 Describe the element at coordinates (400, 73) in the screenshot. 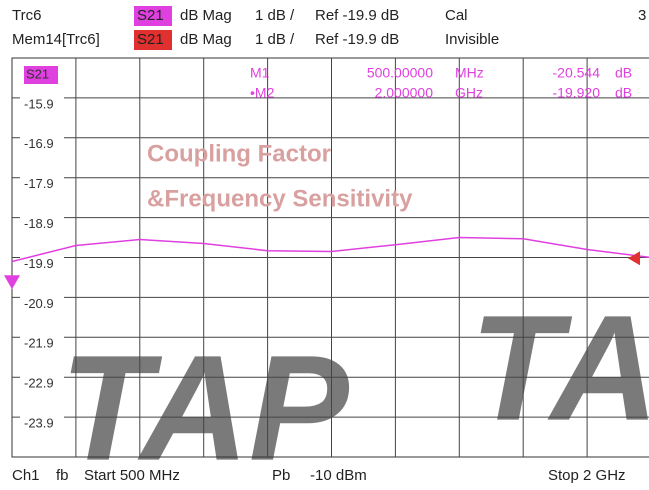

I see `marker-x: 500.00000` at that location.